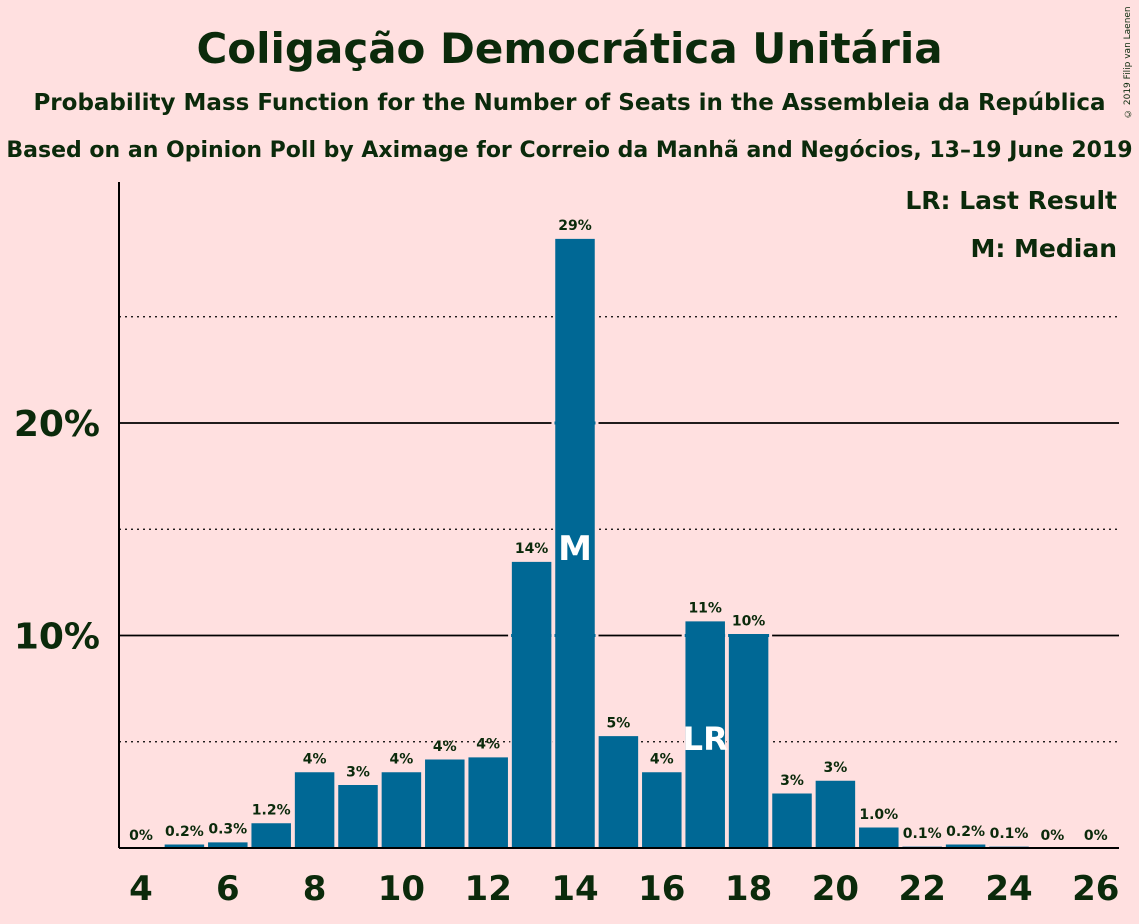  I want to click on x-tick-label: 22, so click(922, 889).